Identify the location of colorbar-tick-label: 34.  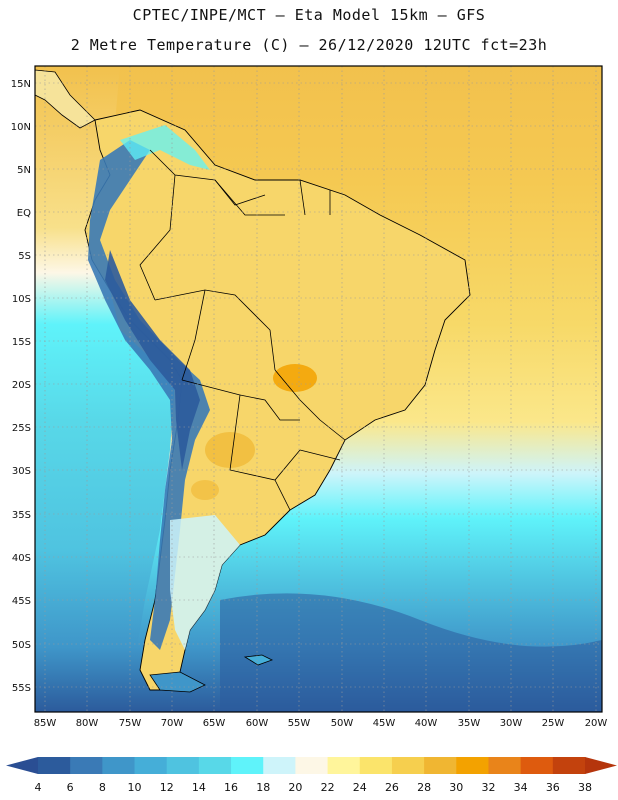
(521, 787).